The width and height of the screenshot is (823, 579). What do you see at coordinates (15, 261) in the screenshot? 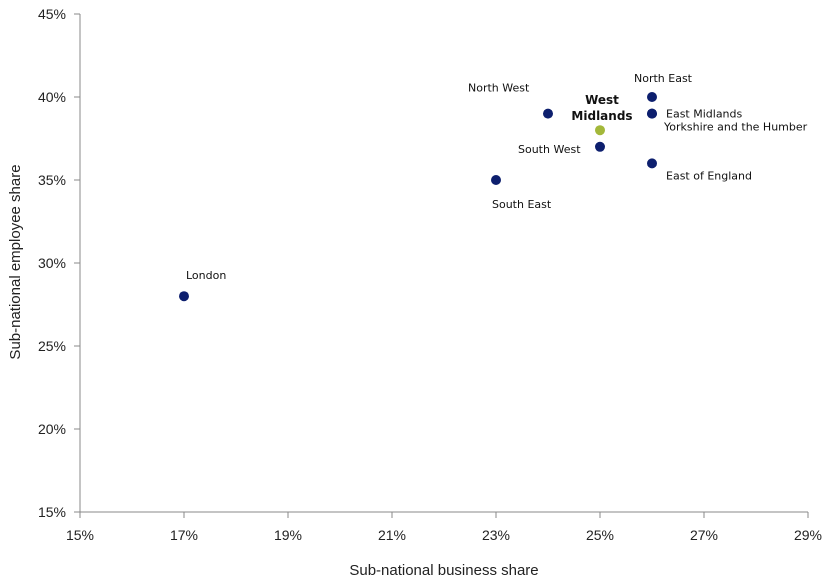
I see `y-axis-title: Sub-national employee share` at bounding box center [15, 261].